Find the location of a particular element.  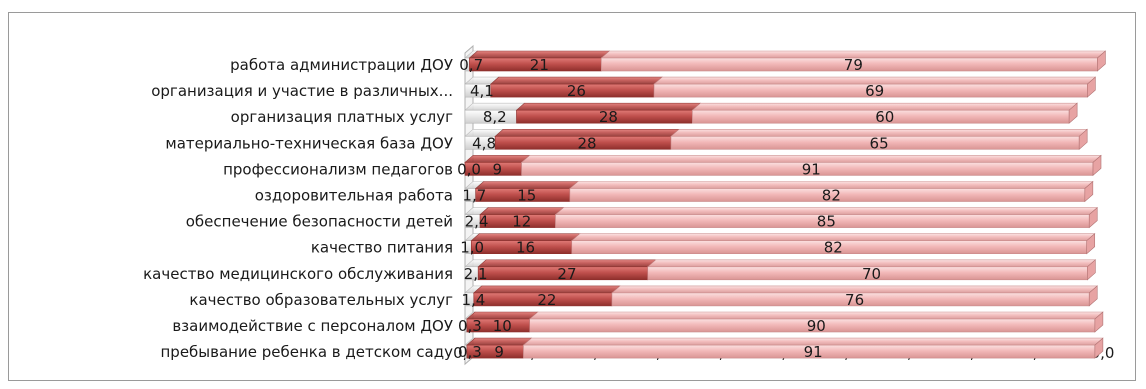

data-label: 69 is located at coordinates (874, 91).